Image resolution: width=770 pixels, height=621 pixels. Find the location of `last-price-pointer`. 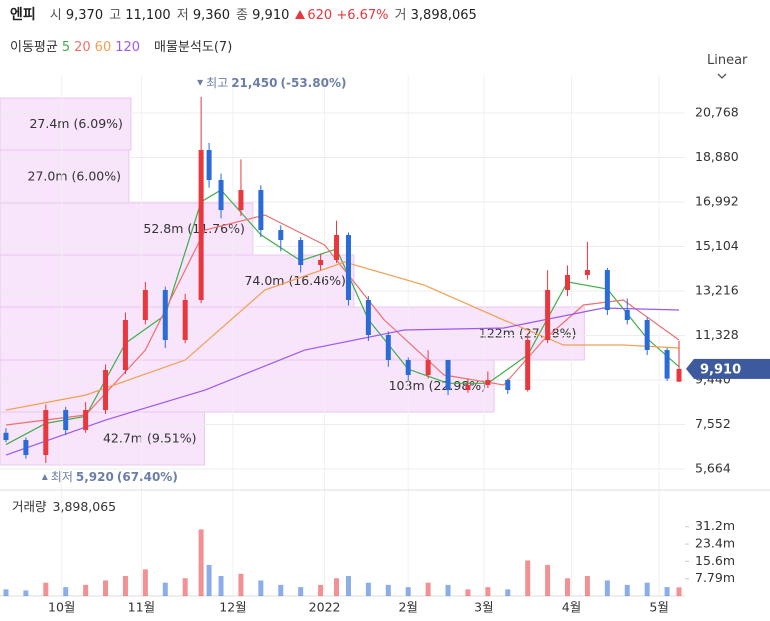

last-price-pointer is located at coordinates (690, 368).